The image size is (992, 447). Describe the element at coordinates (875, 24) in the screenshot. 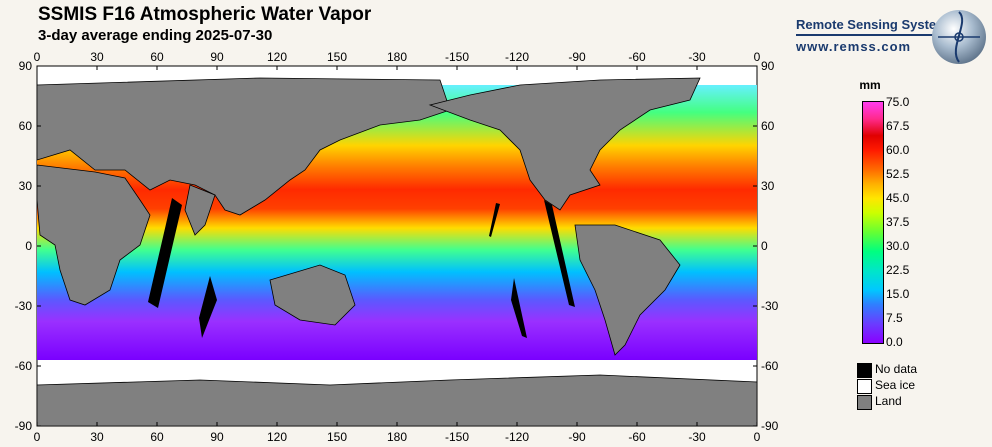

I see `rss-logo-name: Remote Sensing Systems` at that location.